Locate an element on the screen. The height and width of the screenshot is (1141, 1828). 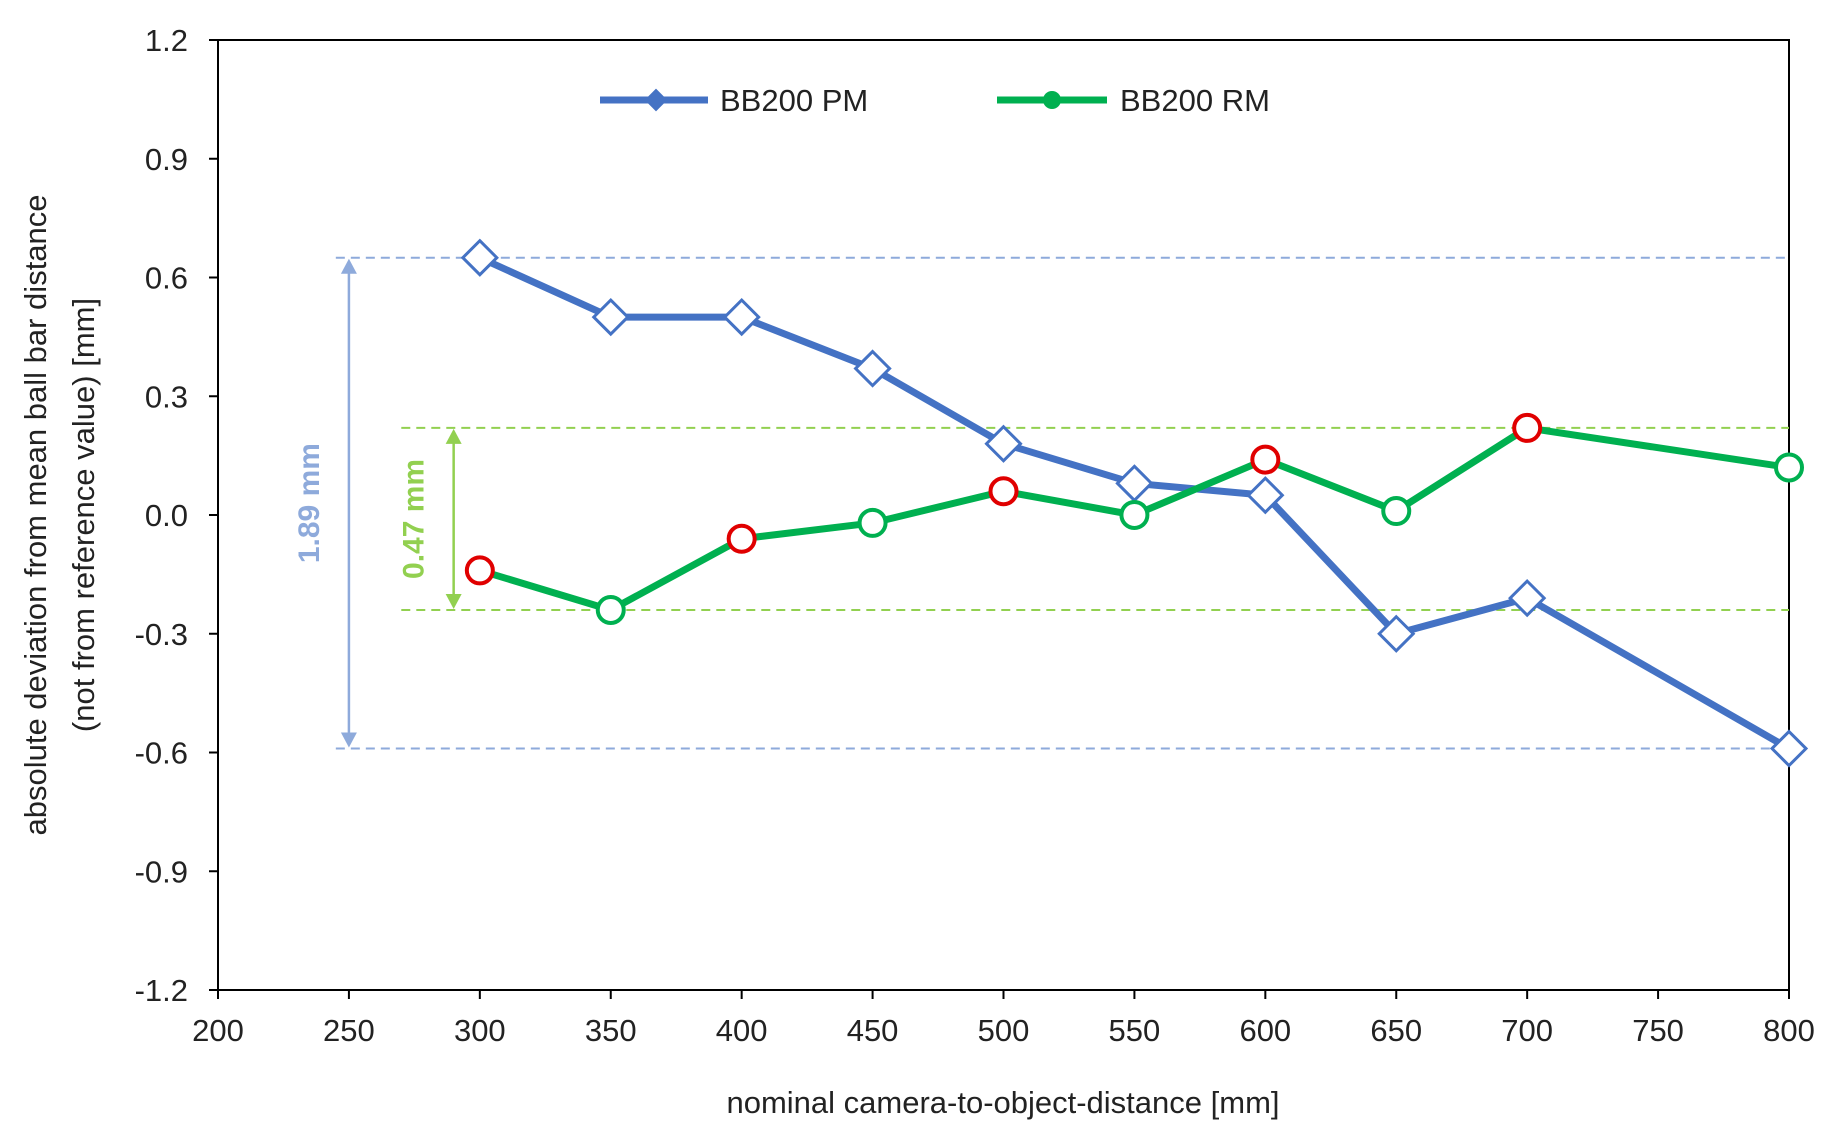
series-line-rm is located at coordinates (1134, 519).